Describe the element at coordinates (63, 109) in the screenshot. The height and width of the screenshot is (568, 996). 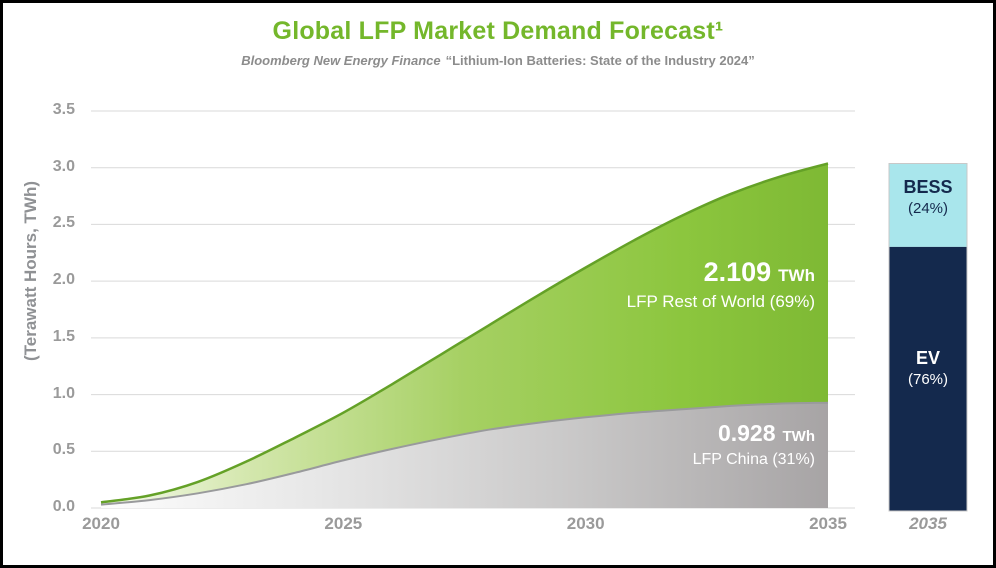
I see `y-tick-label: 3.5` at that location.